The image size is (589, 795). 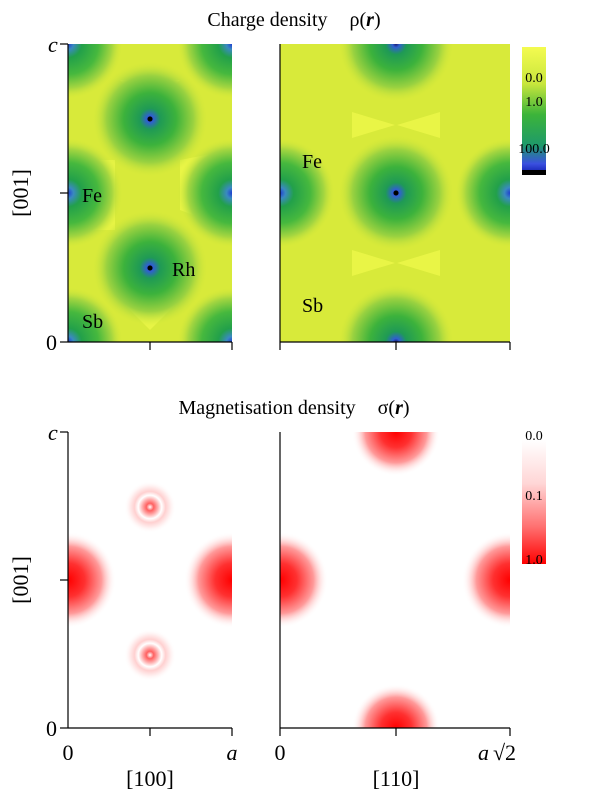 I want to click on magnetisation-colorbar-gradient, so click(x=534, y=502).